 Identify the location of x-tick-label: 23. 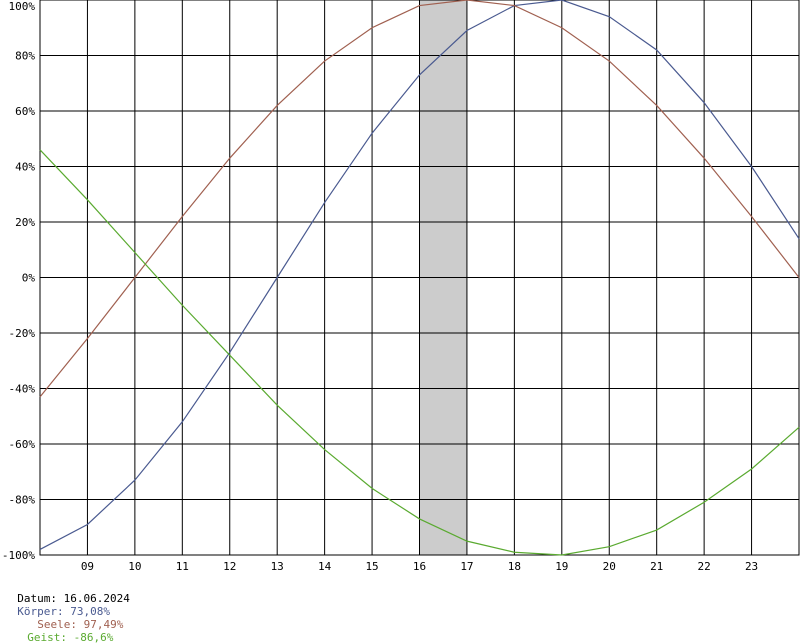
(751, 566).